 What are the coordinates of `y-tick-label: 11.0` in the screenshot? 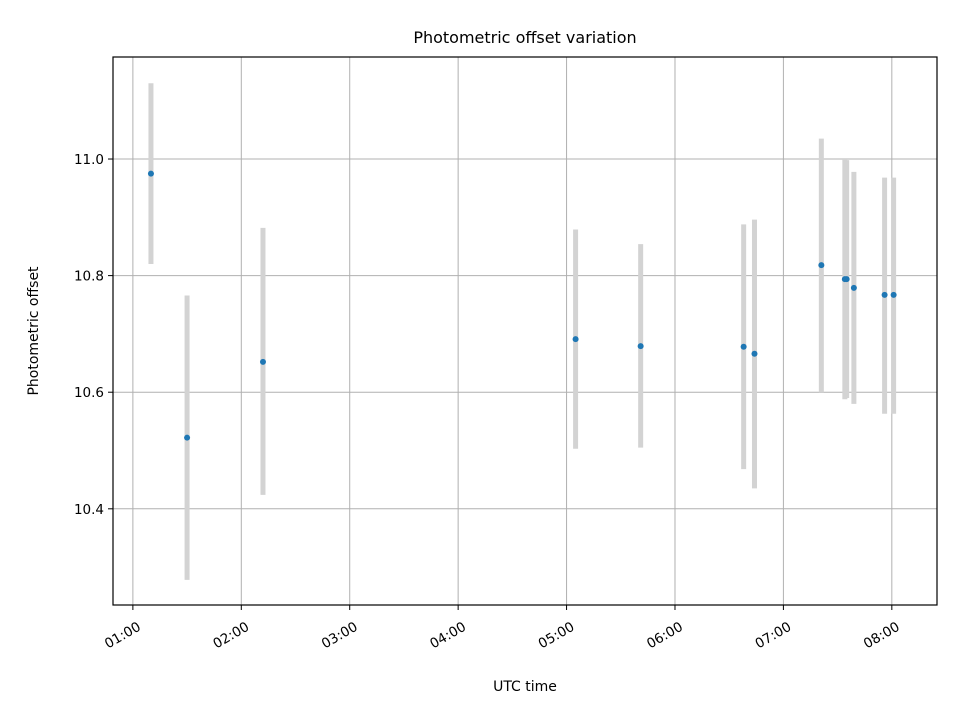 It's located at (89, 160).